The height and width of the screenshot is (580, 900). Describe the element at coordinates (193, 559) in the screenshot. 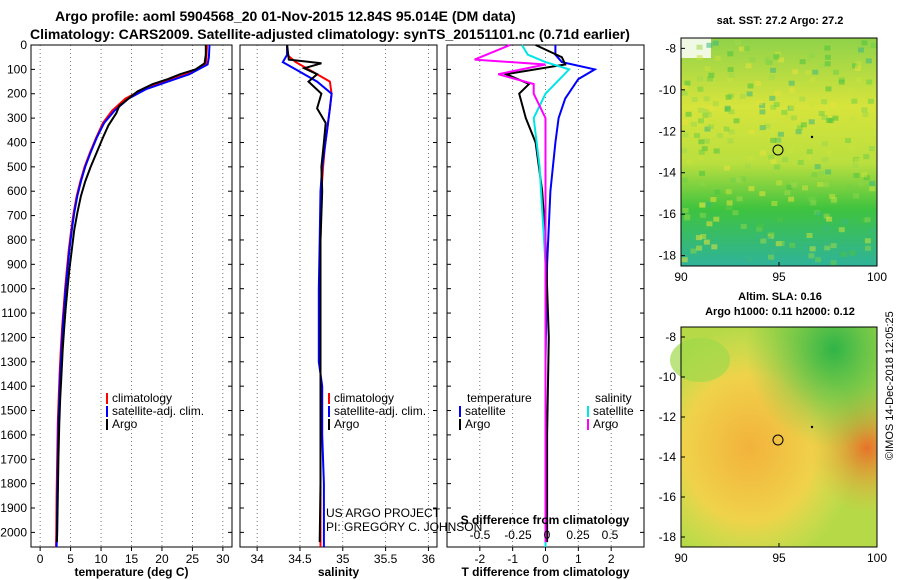

I see `x-tick-label: 25` at that location.